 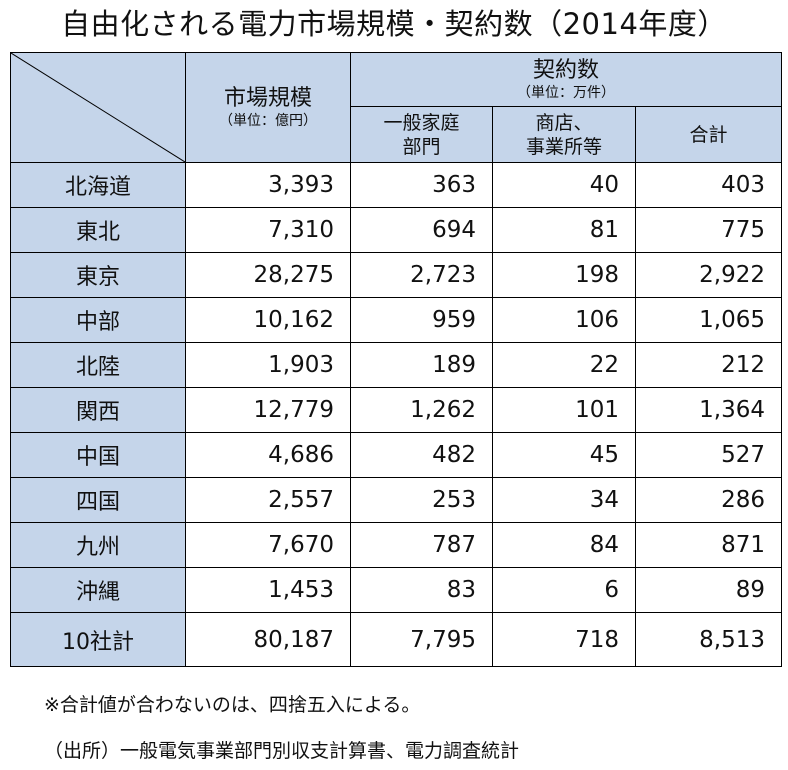 I want to click on total-label: 合計, so click(x=708, y=134).